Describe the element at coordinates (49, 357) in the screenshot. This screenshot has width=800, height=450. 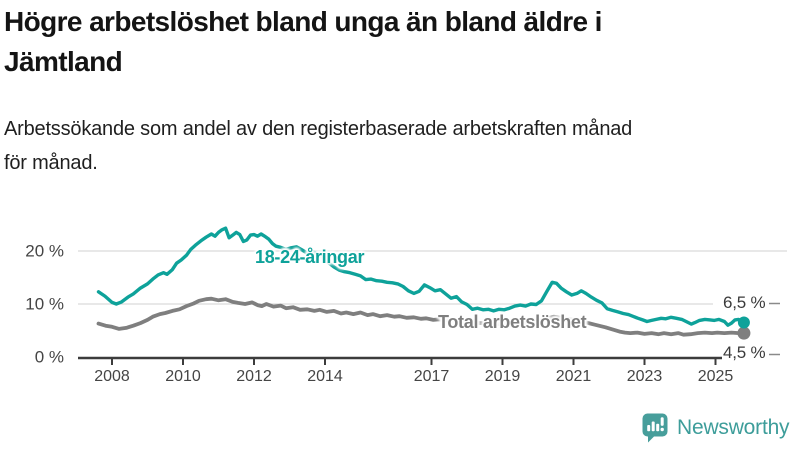
I see `y-tick-label-0pct: 0 %` at that location.